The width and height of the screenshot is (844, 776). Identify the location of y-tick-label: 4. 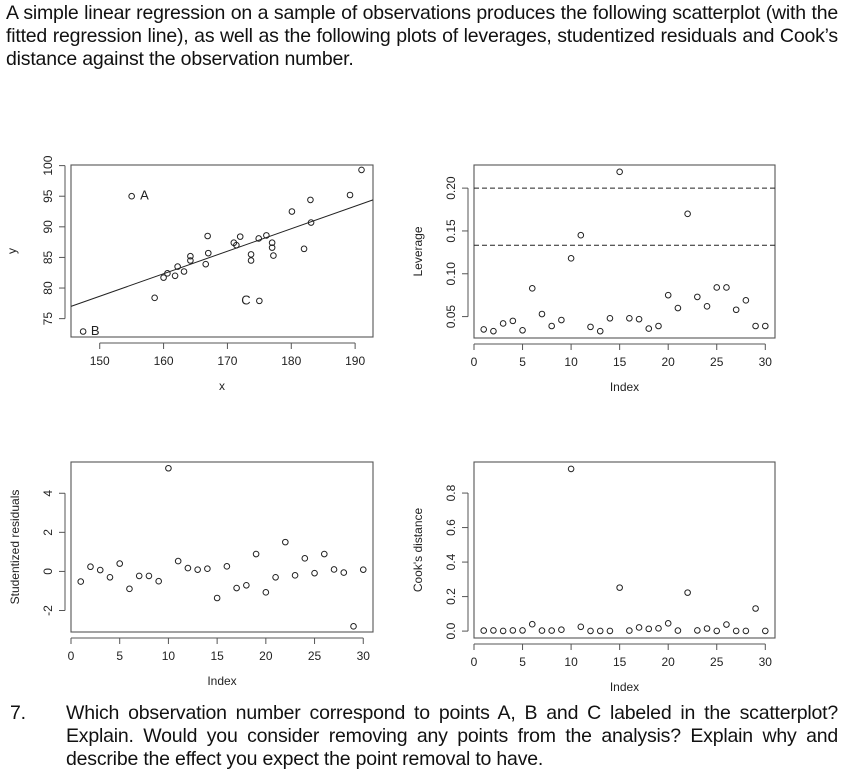
(48, 493).